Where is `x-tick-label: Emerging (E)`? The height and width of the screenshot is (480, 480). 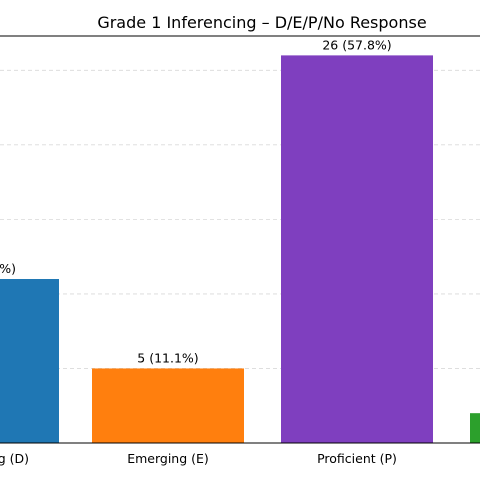 x-tick-label: Emerging (E) is located at coordinates (168, 458).